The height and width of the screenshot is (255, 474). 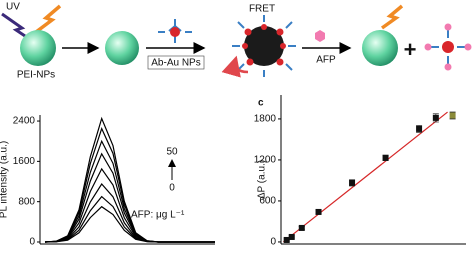 I want to click on afp-molecule, so click(x=320, y=36).